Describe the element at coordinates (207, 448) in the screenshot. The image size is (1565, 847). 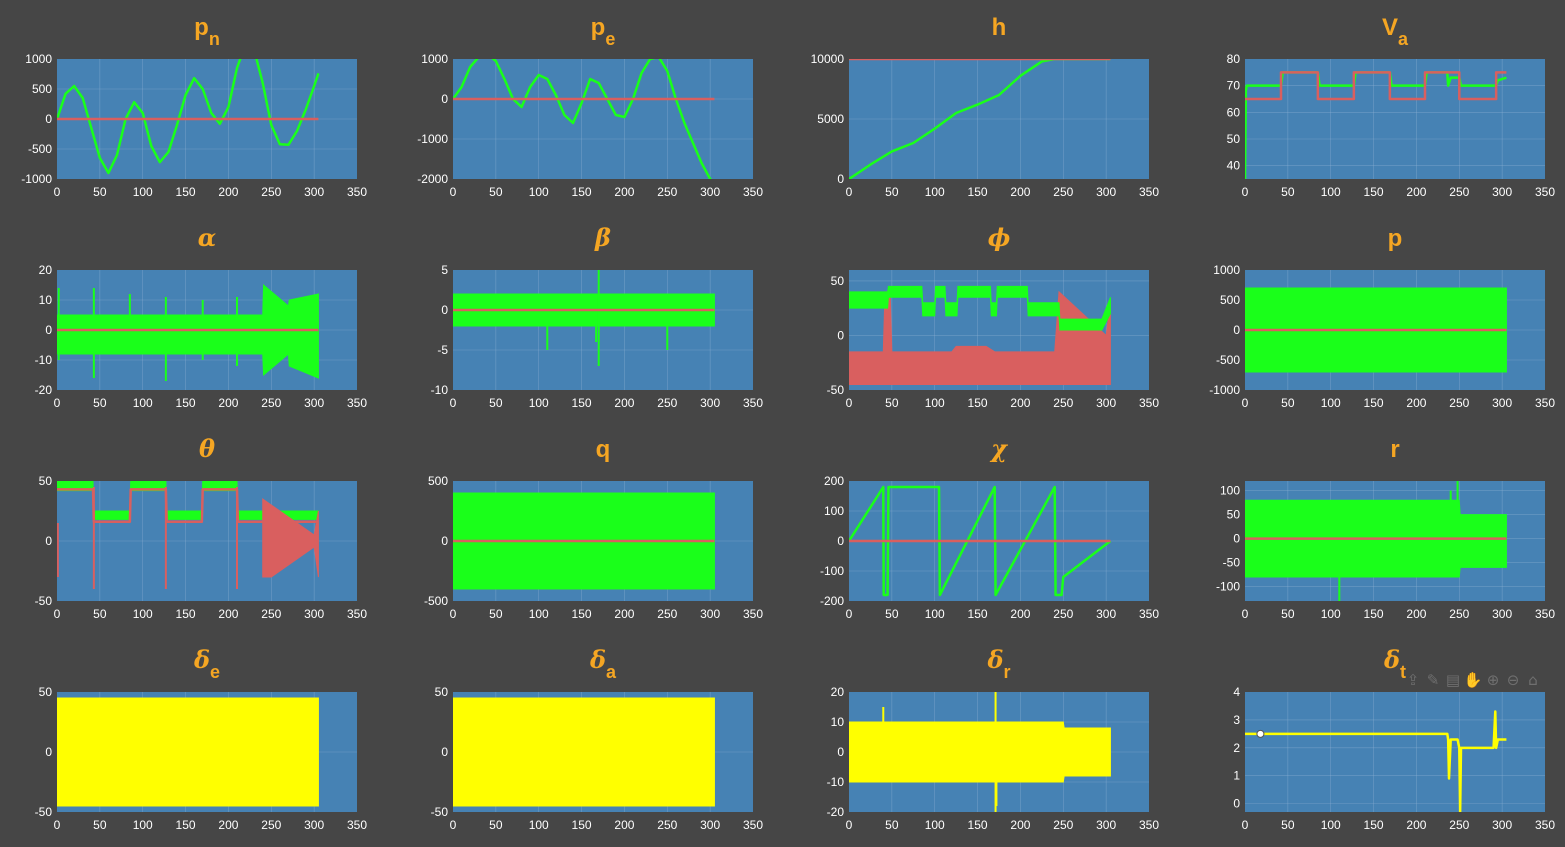
I see `subplot-title: θ` at that location.